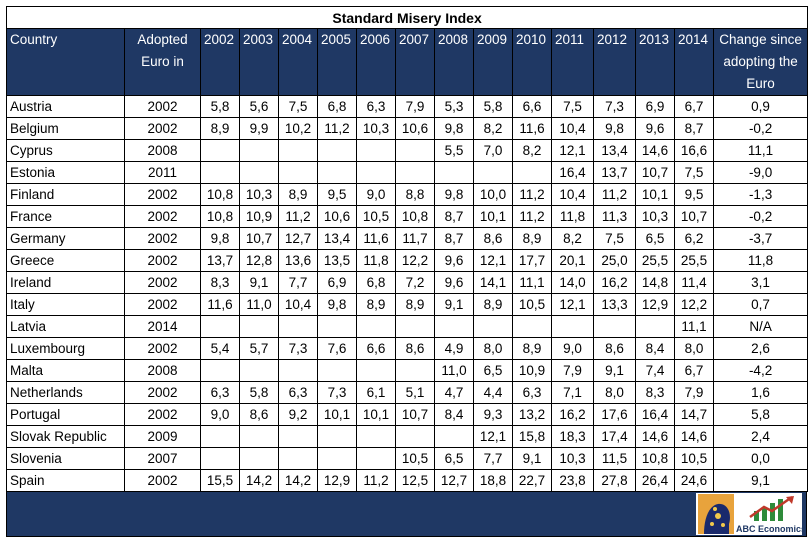 The height and width of the screenshot is (540, 812). What do you see at coordinates (694, 260) in the screenshot?
I see `index-value-cell: 25,5` at bounding box center [694, 260].